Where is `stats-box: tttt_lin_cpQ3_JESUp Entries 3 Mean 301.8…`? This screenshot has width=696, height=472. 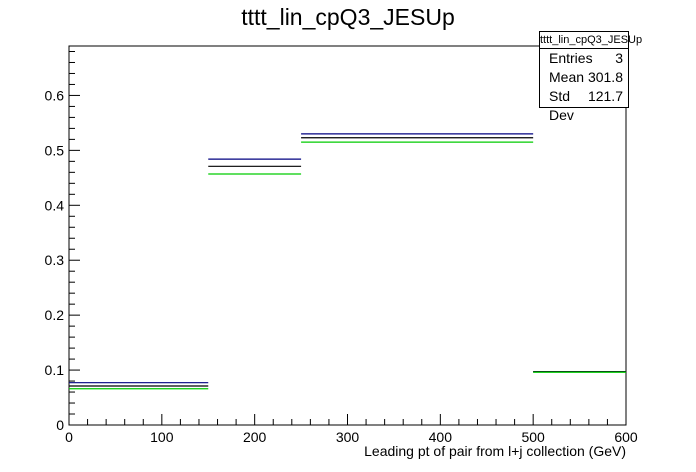
stats-box: tttt_lin_cpQ3_JESUp Entries 3 Mean 301.8… is located at coordinates (590, 77).